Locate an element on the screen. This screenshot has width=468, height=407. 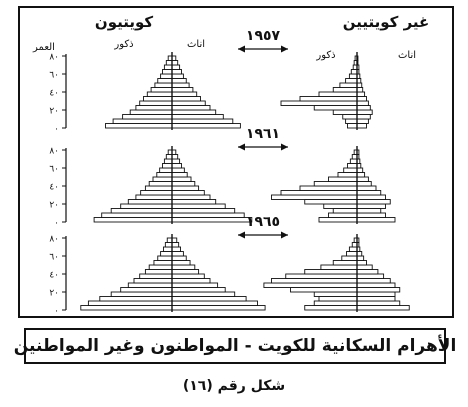
y-tick-label: ٤٠ is located at coordinates (54, 276).